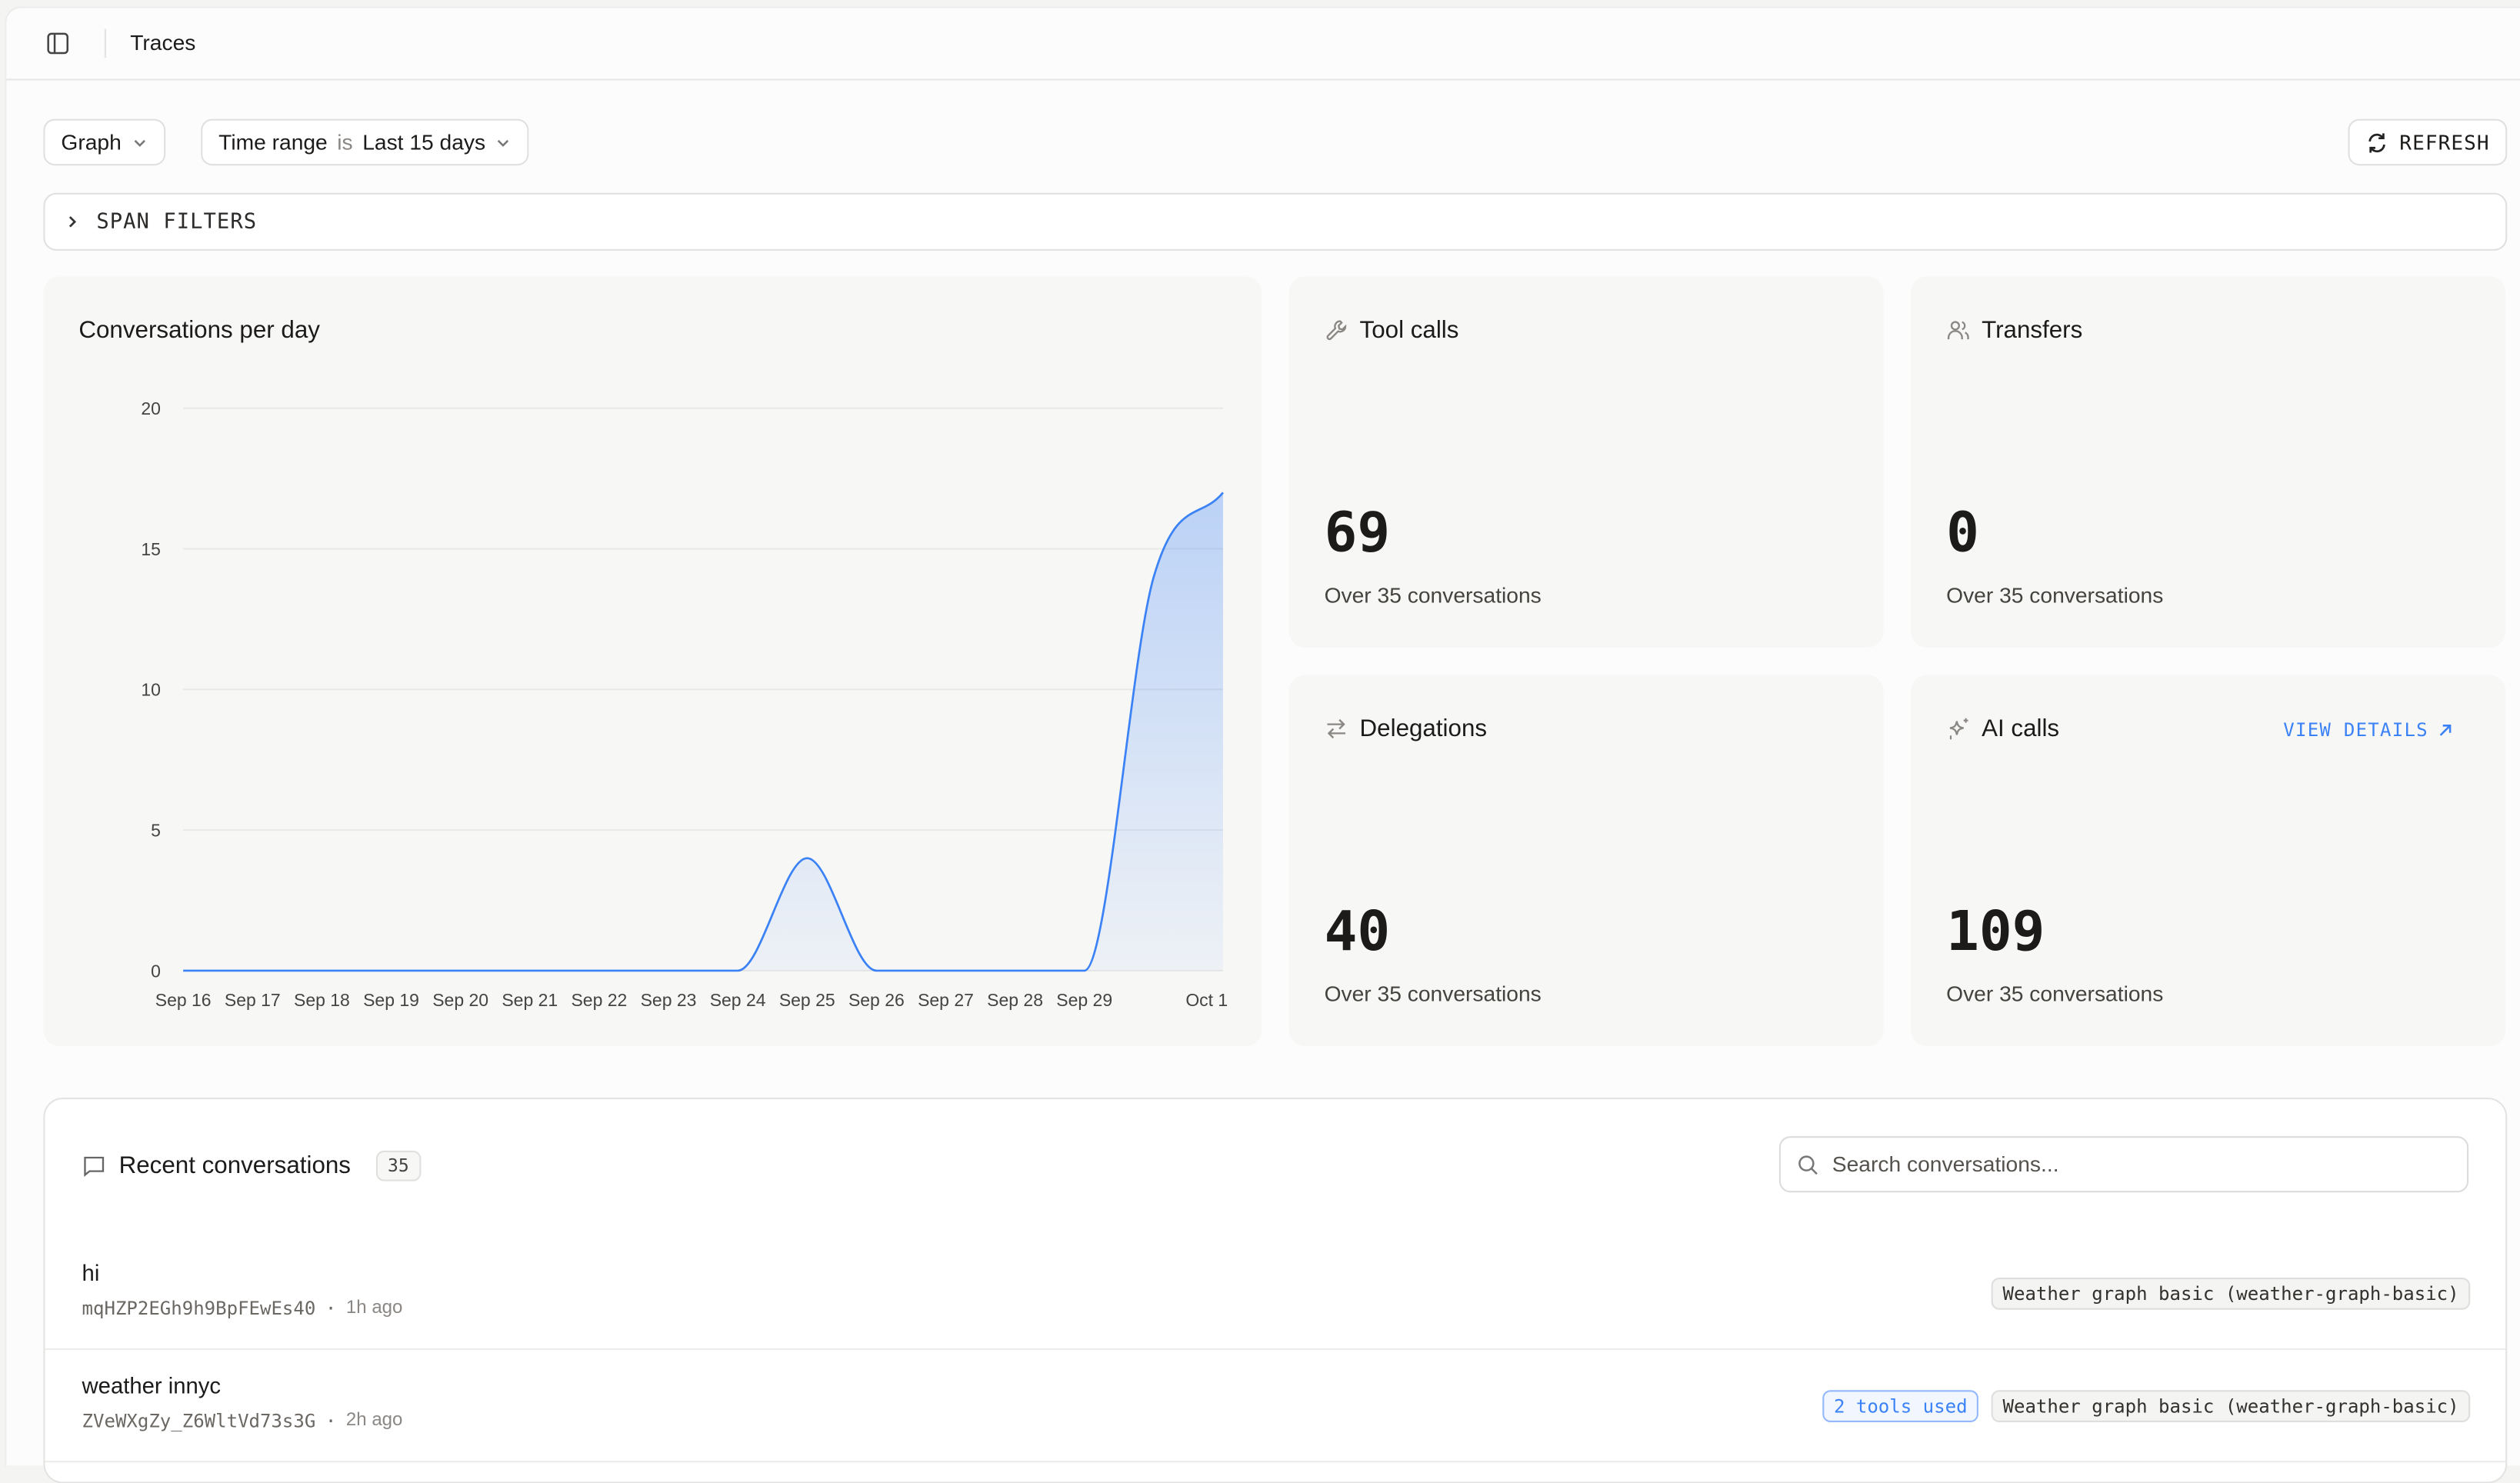  What do you see at coordinates (1901, 1407) in the screenshot?
I see `tools-used-badge: 2 tools used` at bounding box center [1901, 1407].